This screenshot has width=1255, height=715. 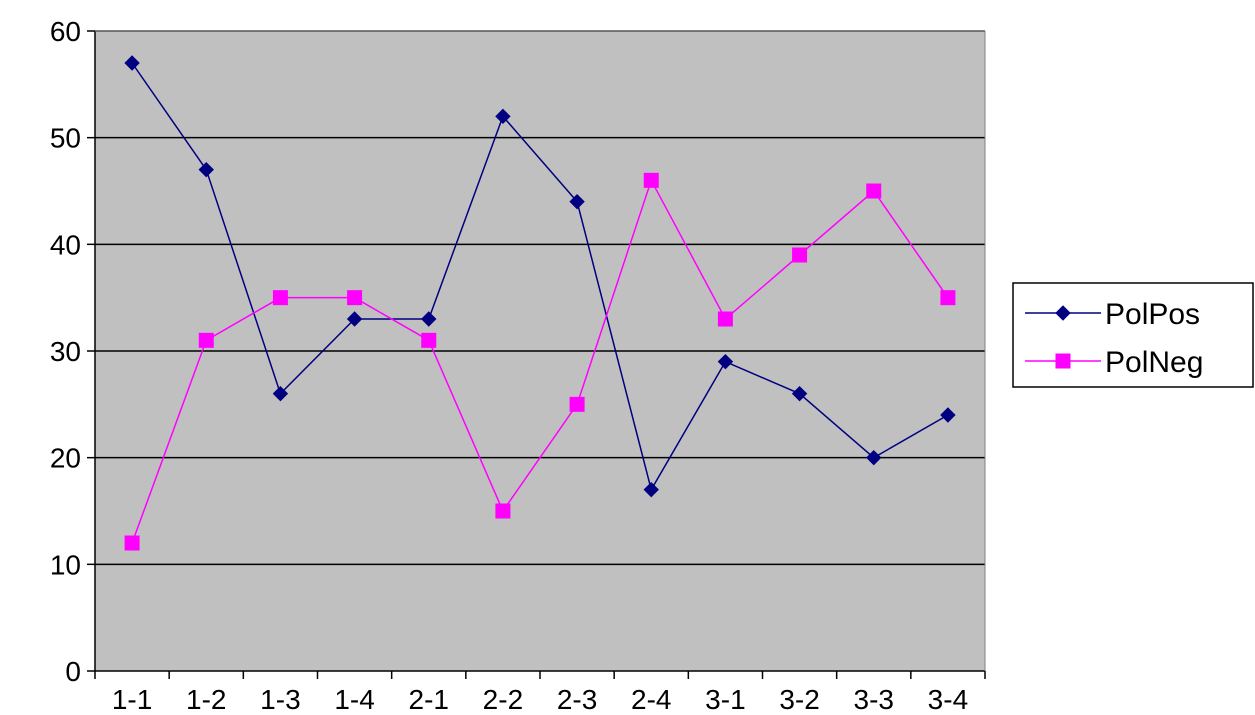 I want to click on x-tick-label-3-2: 3-2, so click(x=799, y=699).